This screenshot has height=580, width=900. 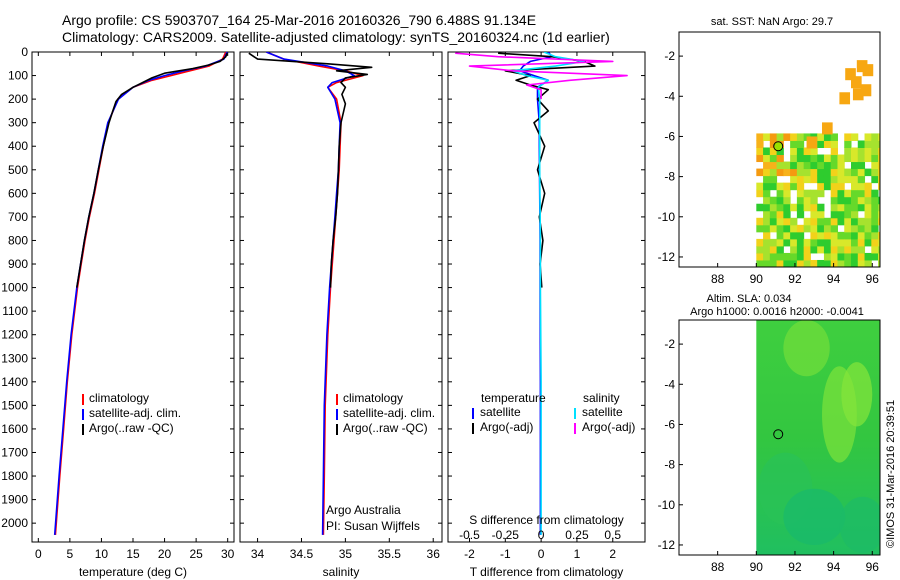 What do you see at coordinates (228, 554) in the screenshot?
I see `temperature-xtick-label: 30` at bounding box center [228, 554].